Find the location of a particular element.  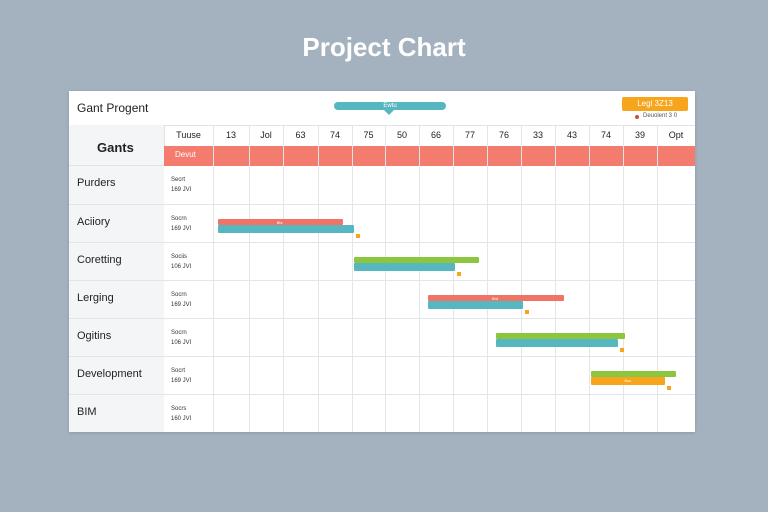

caret-down-icon is located at coordinates (389, 112).